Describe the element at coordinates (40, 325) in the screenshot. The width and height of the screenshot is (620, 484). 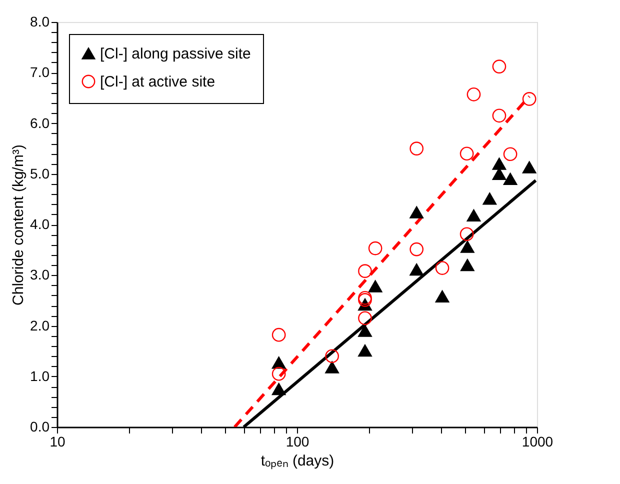
I see `y-tick-label: 2.0` at that location.